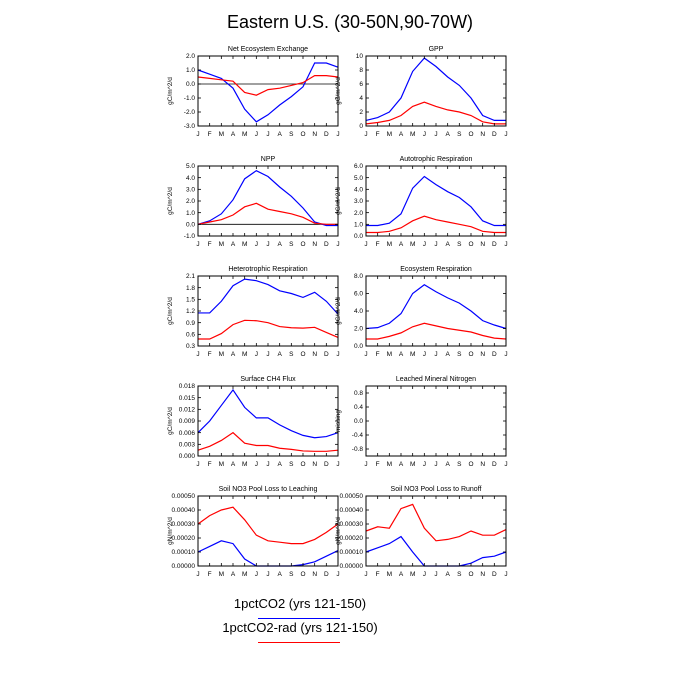 The image size is (700, 700). I want to click on y-tick-label: 2, so click(361, 112).